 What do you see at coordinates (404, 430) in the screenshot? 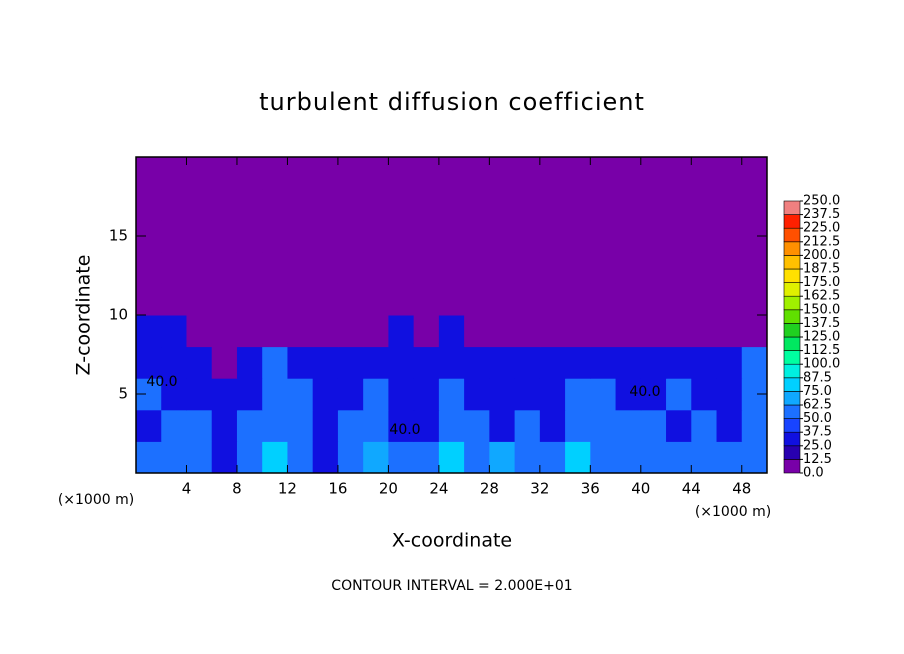
I see `contour-label: 40.0` at bounding box center [404, 430].